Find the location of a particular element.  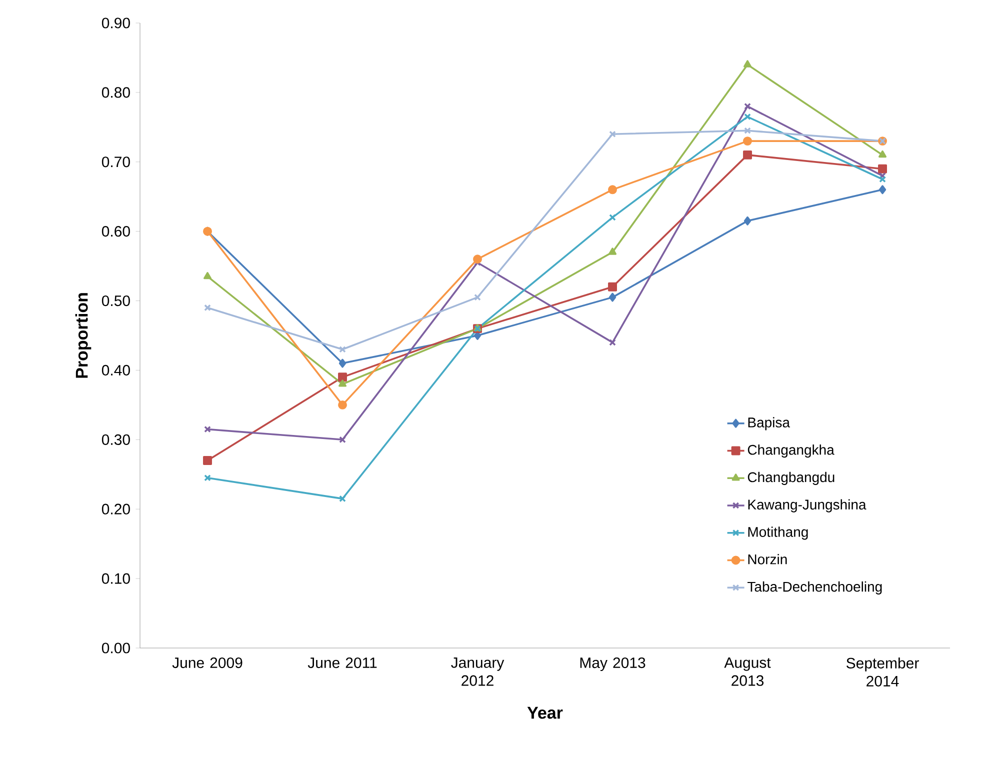

y-tick-label: 0.50 is located at coordinates (116, 300).